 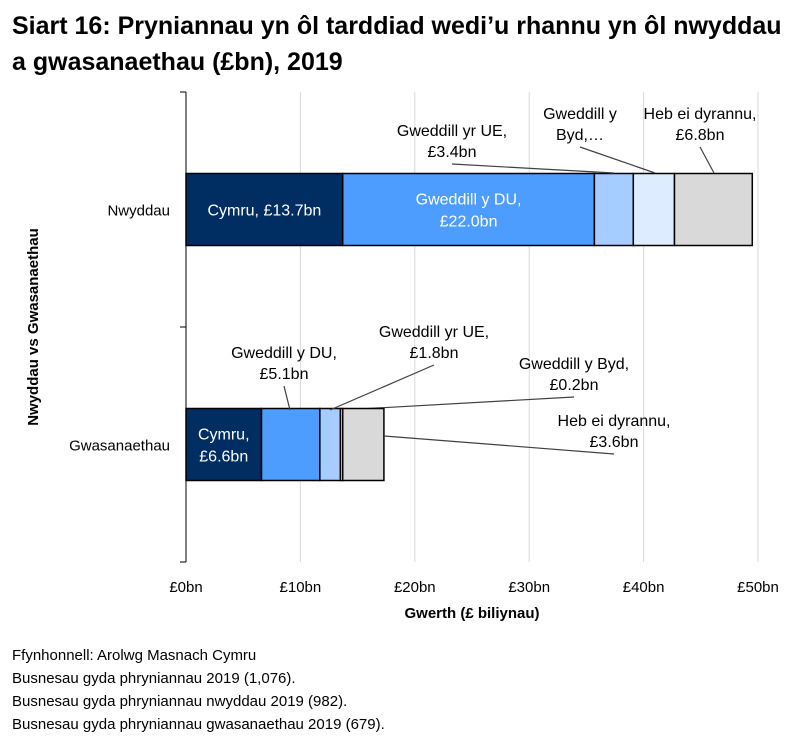 What do you see at coordinates (471, 613) in the screenshot?
I see `x-axis-title: Gwerth (£ biliynau)` at bounding box center [471, 613].